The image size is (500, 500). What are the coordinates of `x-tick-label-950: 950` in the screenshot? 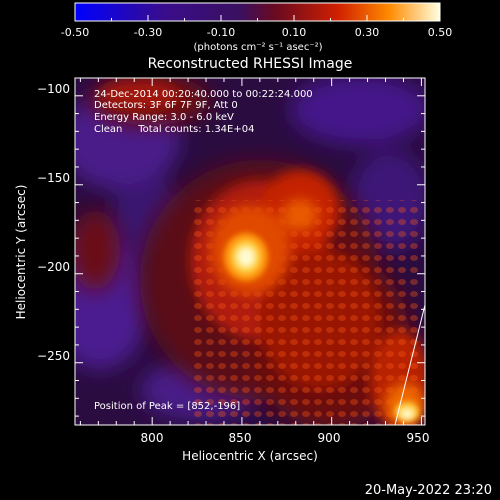 It's located at (418, 438).